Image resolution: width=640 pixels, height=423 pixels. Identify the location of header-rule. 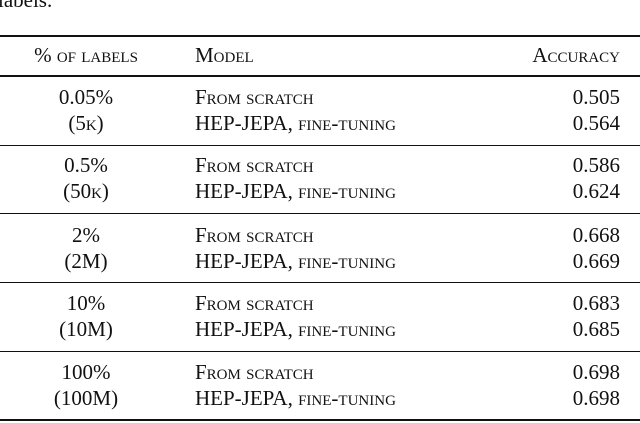
(320, 76).